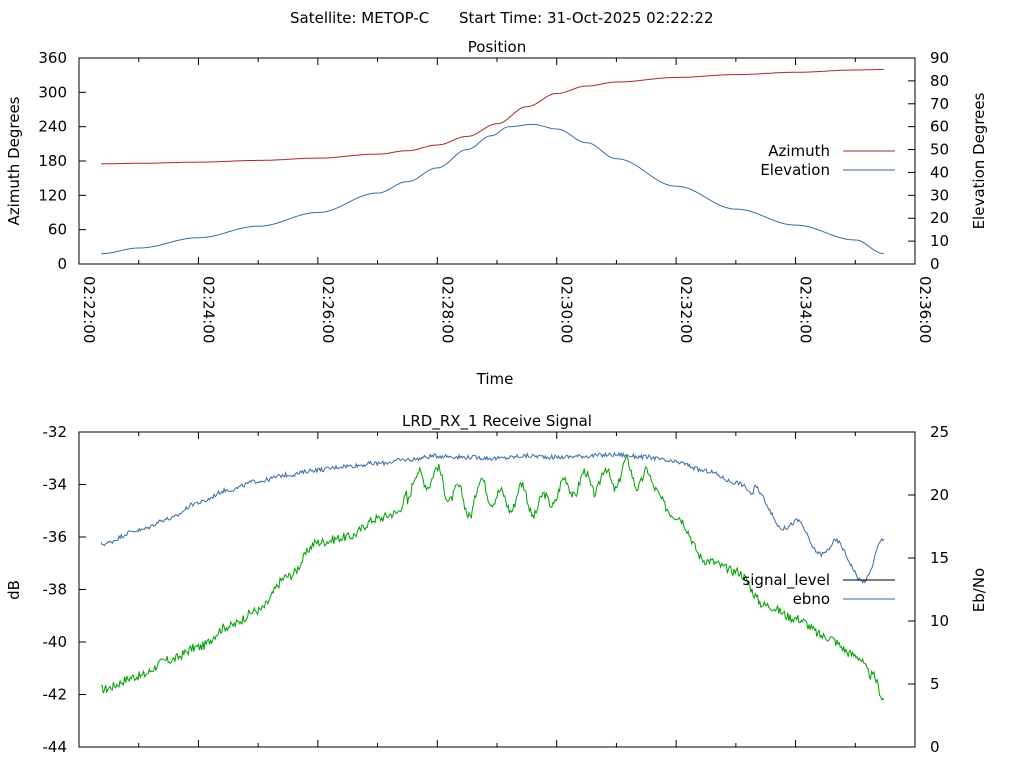  I want to click on position-chart-title: Position, so click(497, 47).